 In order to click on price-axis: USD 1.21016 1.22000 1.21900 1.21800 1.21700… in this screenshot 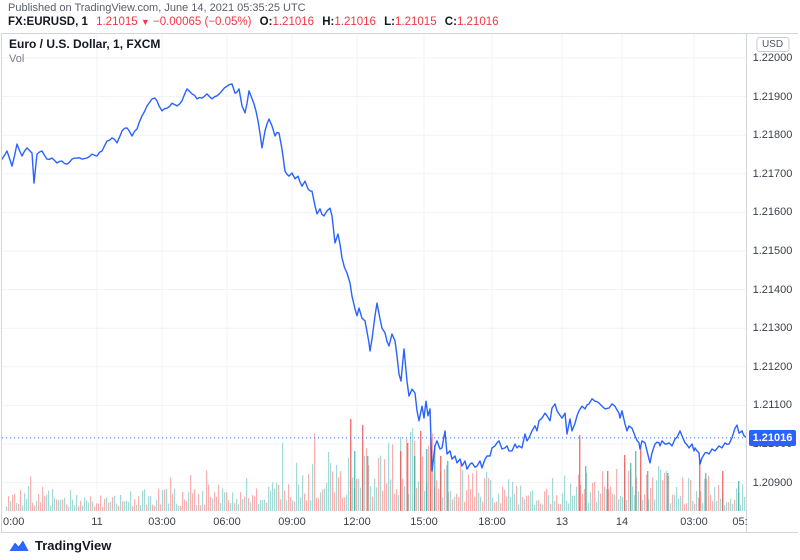, I will do `click(772, 283)`.